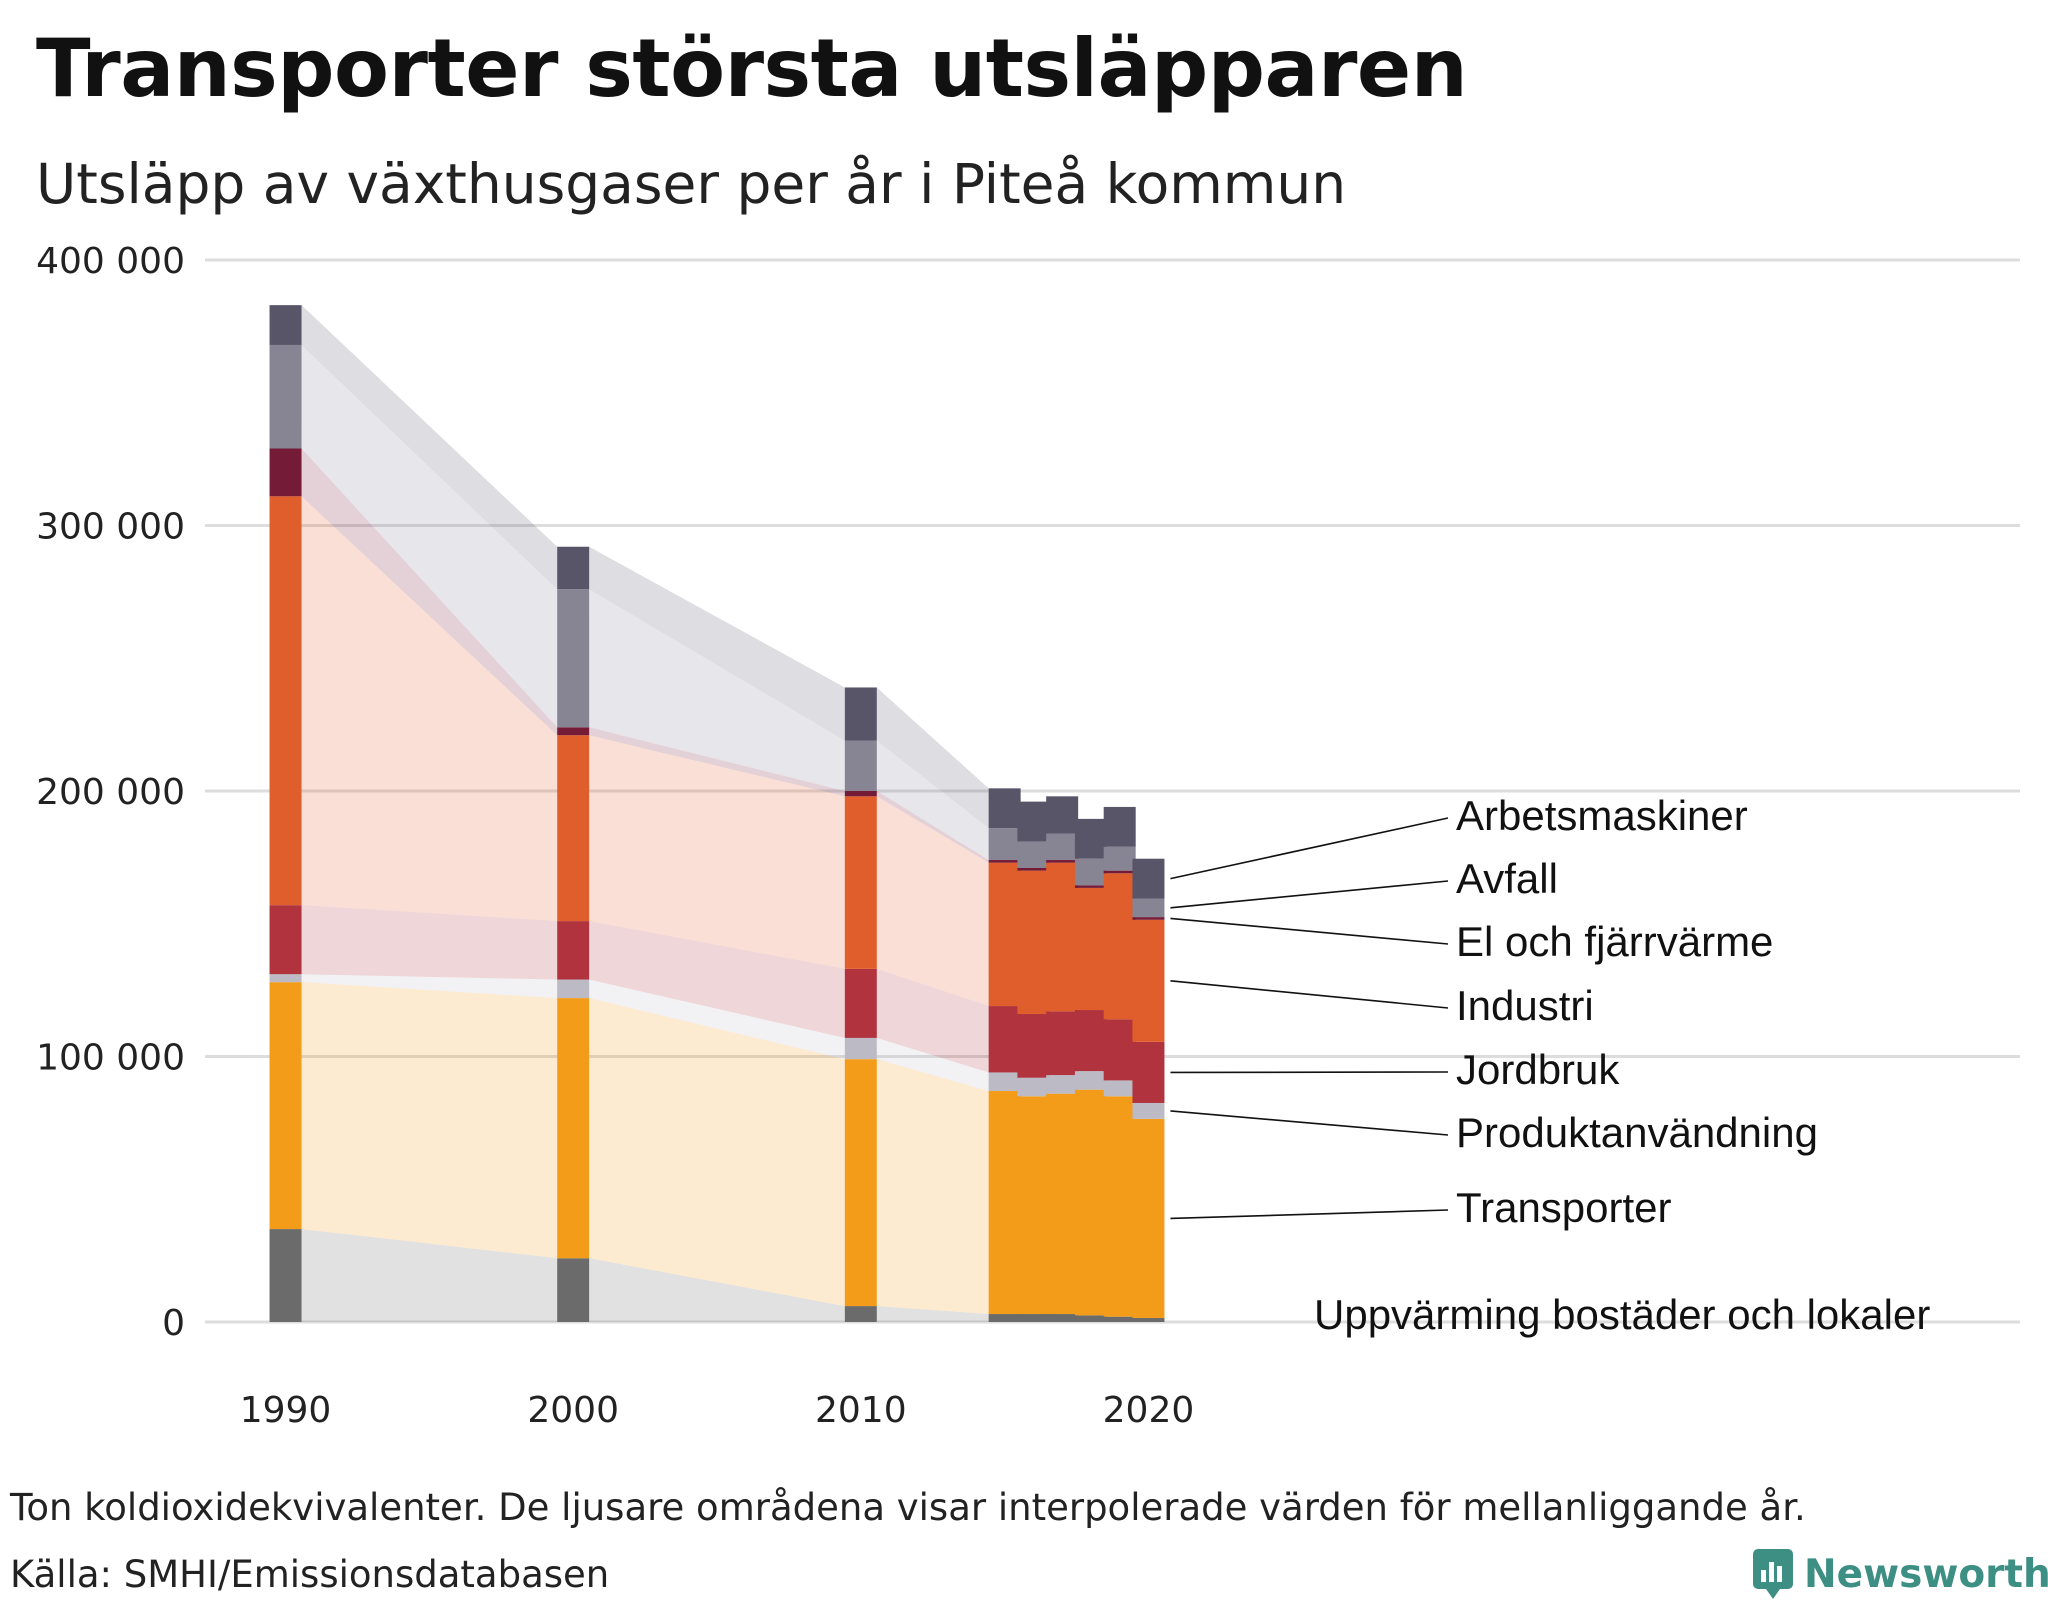 The height and width of the screenshot is (1600, 2048). I want to click on source-note: Källa: SMHI/Emissionsdatabasen, so click(310, 1574).